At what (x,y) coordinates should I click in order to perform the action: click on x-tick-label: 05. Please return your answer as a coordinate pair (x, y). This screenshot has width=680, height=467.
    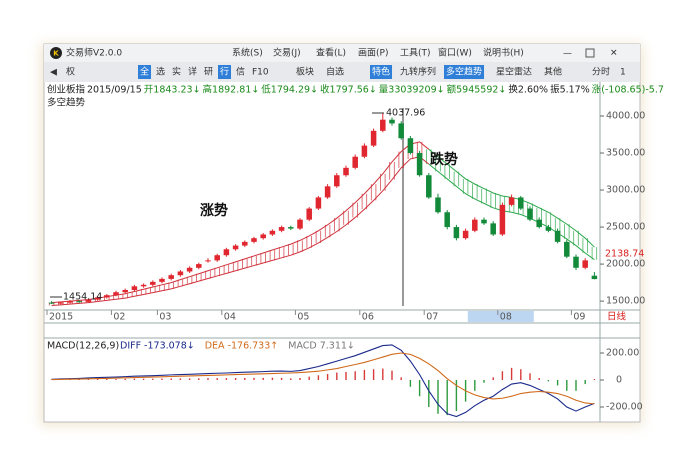
    Looking at the image, I should click on (303, 317).